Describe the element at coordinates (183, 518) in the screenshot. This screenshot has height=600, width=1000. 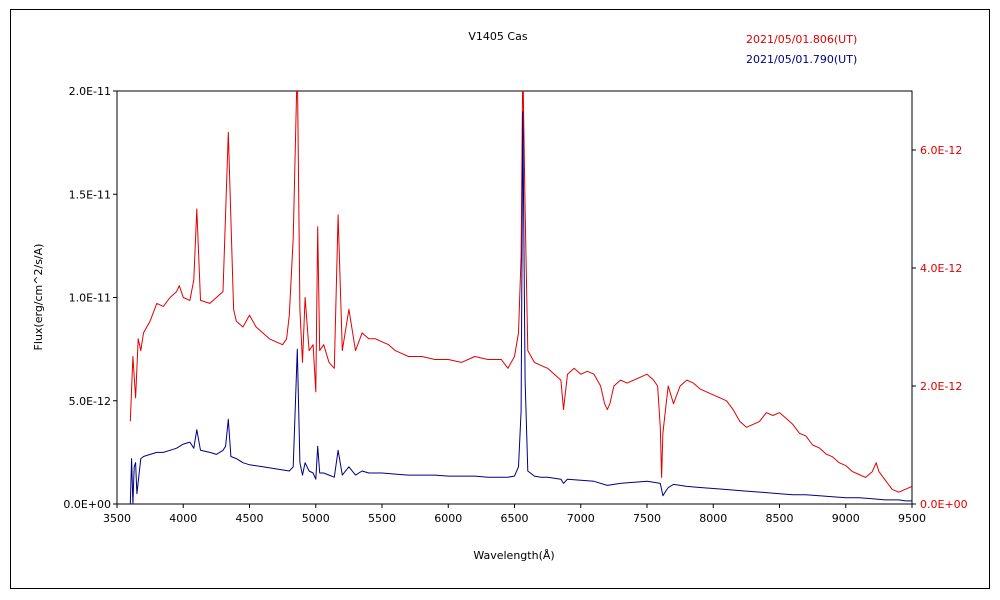
I see `x-tick-label: 4000` at that location.